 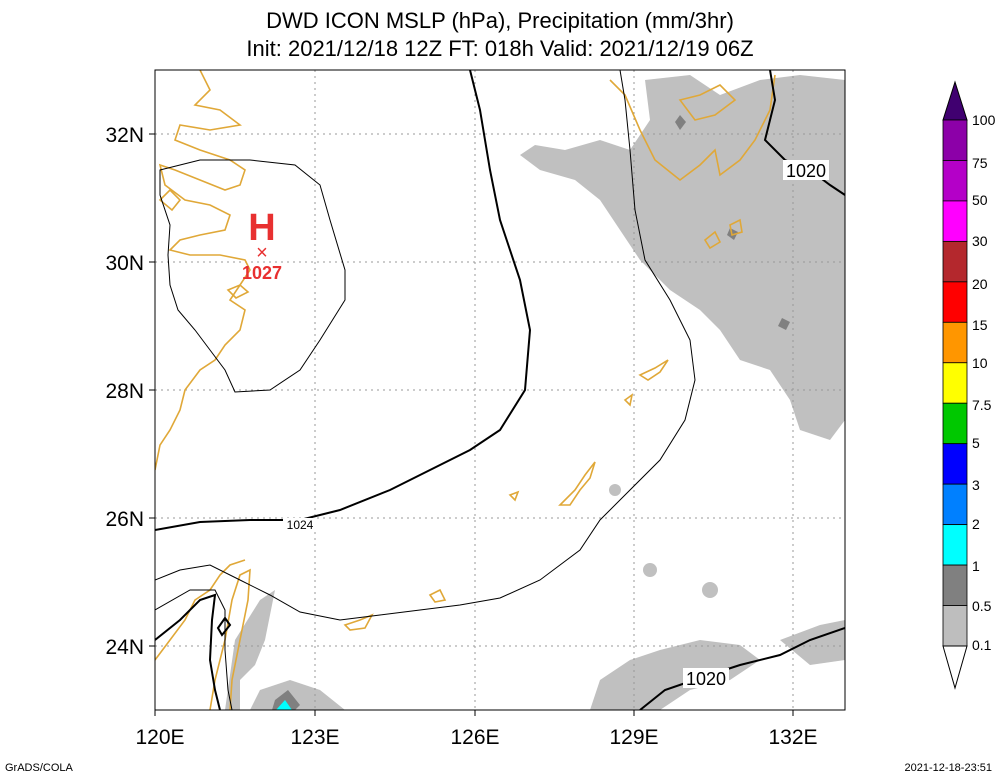 I want to click on y-tick-30n: 30N, so click(x=124, y=263).